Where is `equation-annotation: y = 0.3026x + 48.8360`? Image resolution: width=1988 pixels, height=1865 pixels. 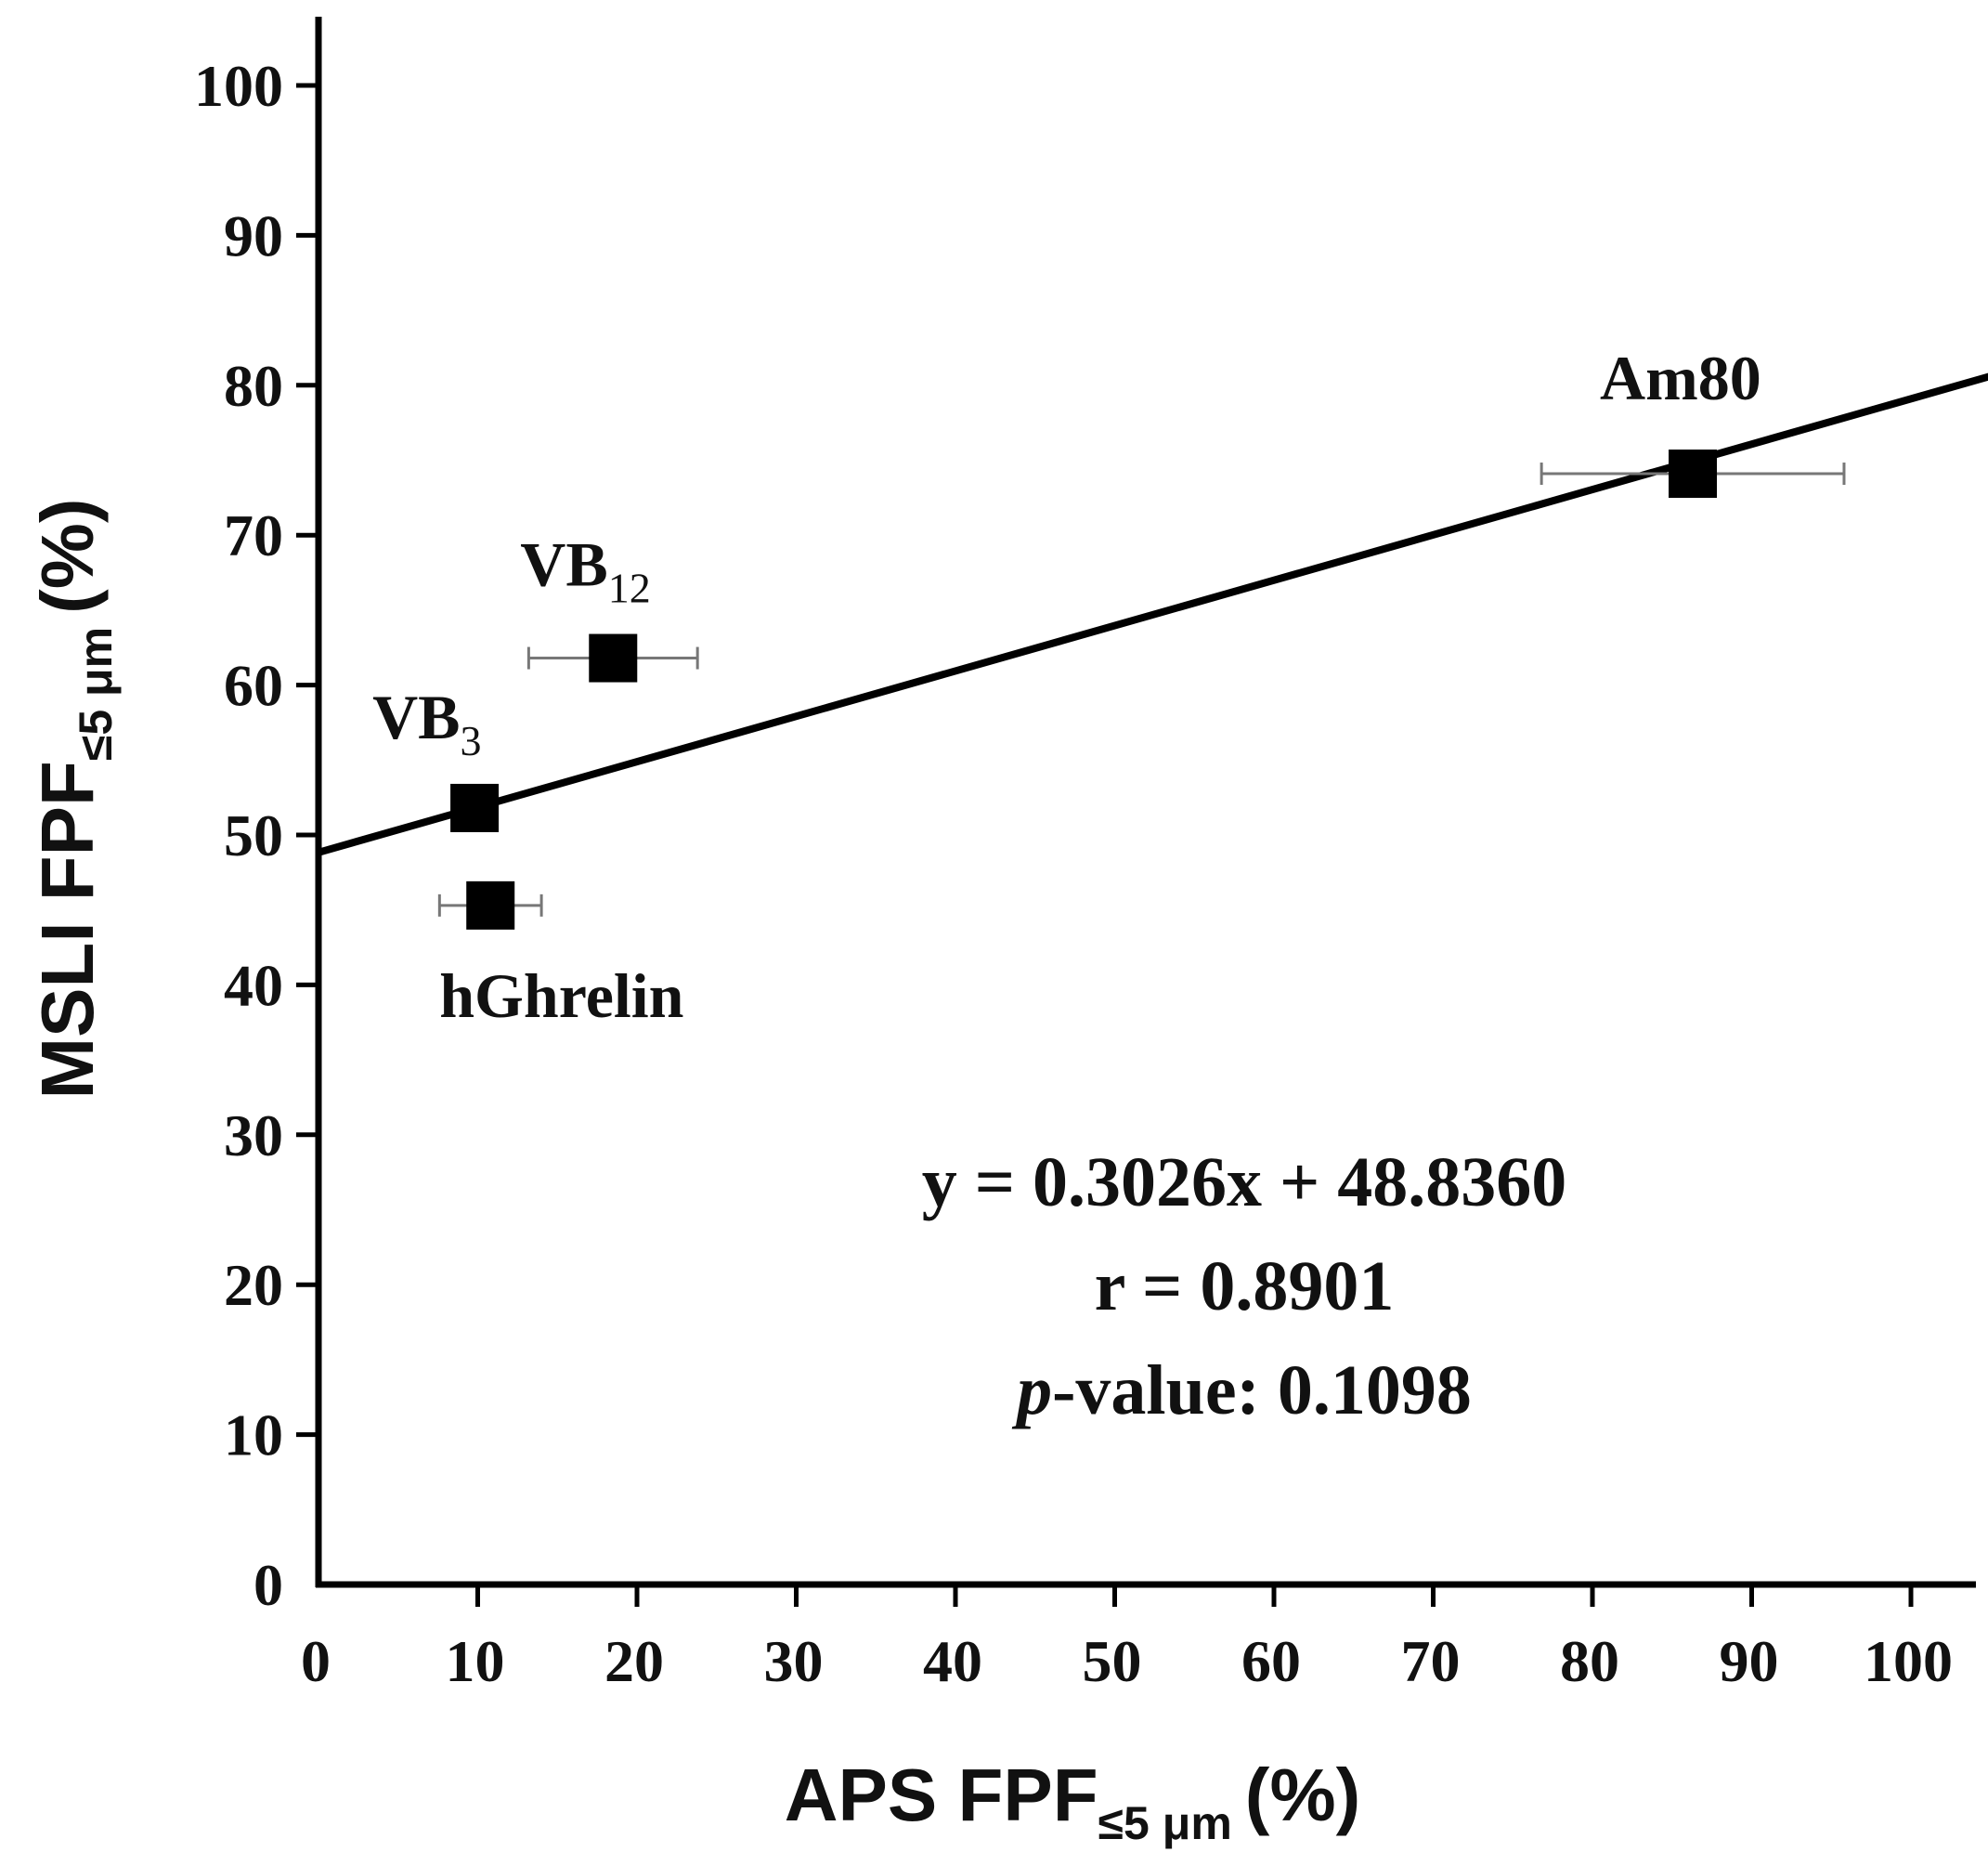
equation-annotation: y = 0.3026x + 48.8360 is located at coordinates (1244, 1182).